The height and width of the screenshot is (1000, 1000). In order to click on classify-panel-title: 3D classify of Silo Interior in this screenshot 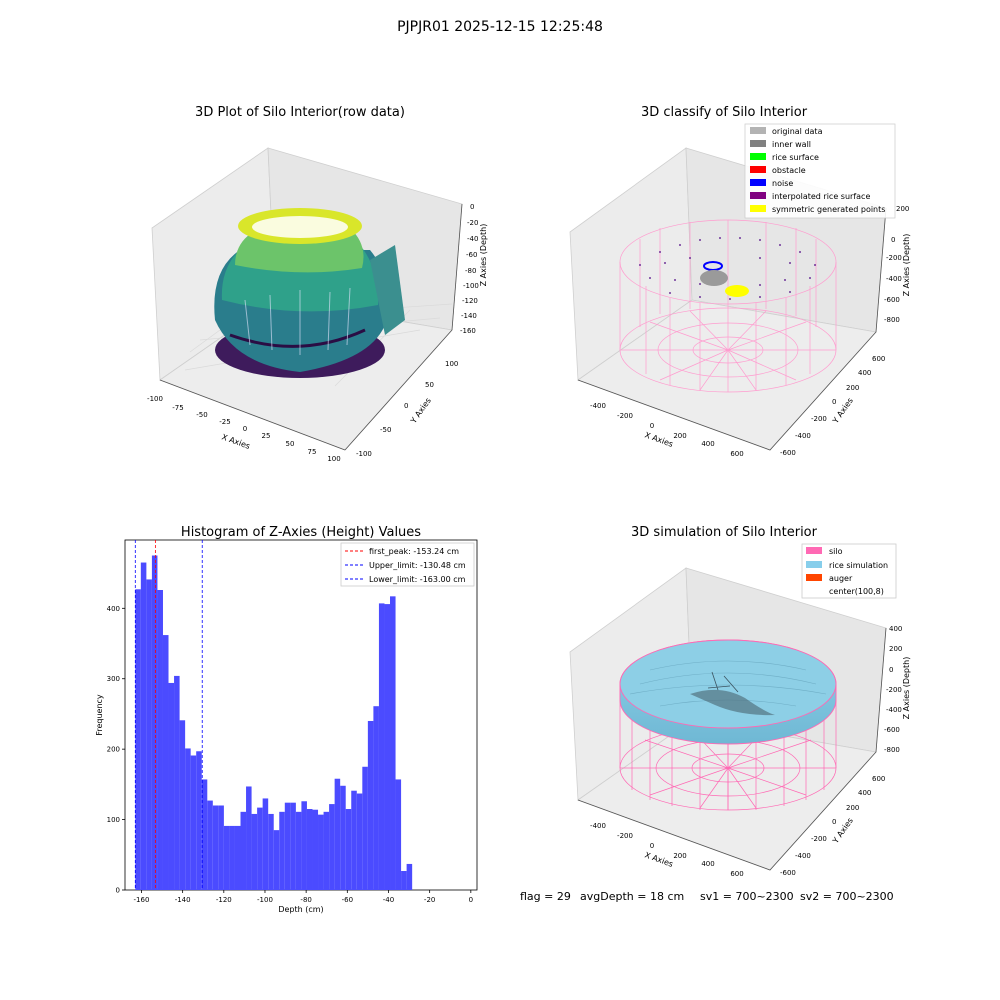, I will do `click(724, 112)`.